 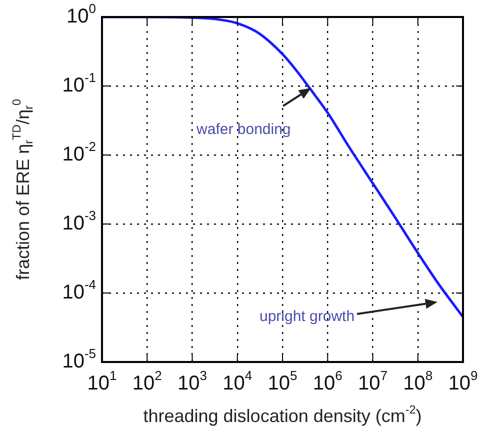 I want to click on y-axis-title: fraction of ERE ηrTD/ηr0, so click(x=23, y=189).